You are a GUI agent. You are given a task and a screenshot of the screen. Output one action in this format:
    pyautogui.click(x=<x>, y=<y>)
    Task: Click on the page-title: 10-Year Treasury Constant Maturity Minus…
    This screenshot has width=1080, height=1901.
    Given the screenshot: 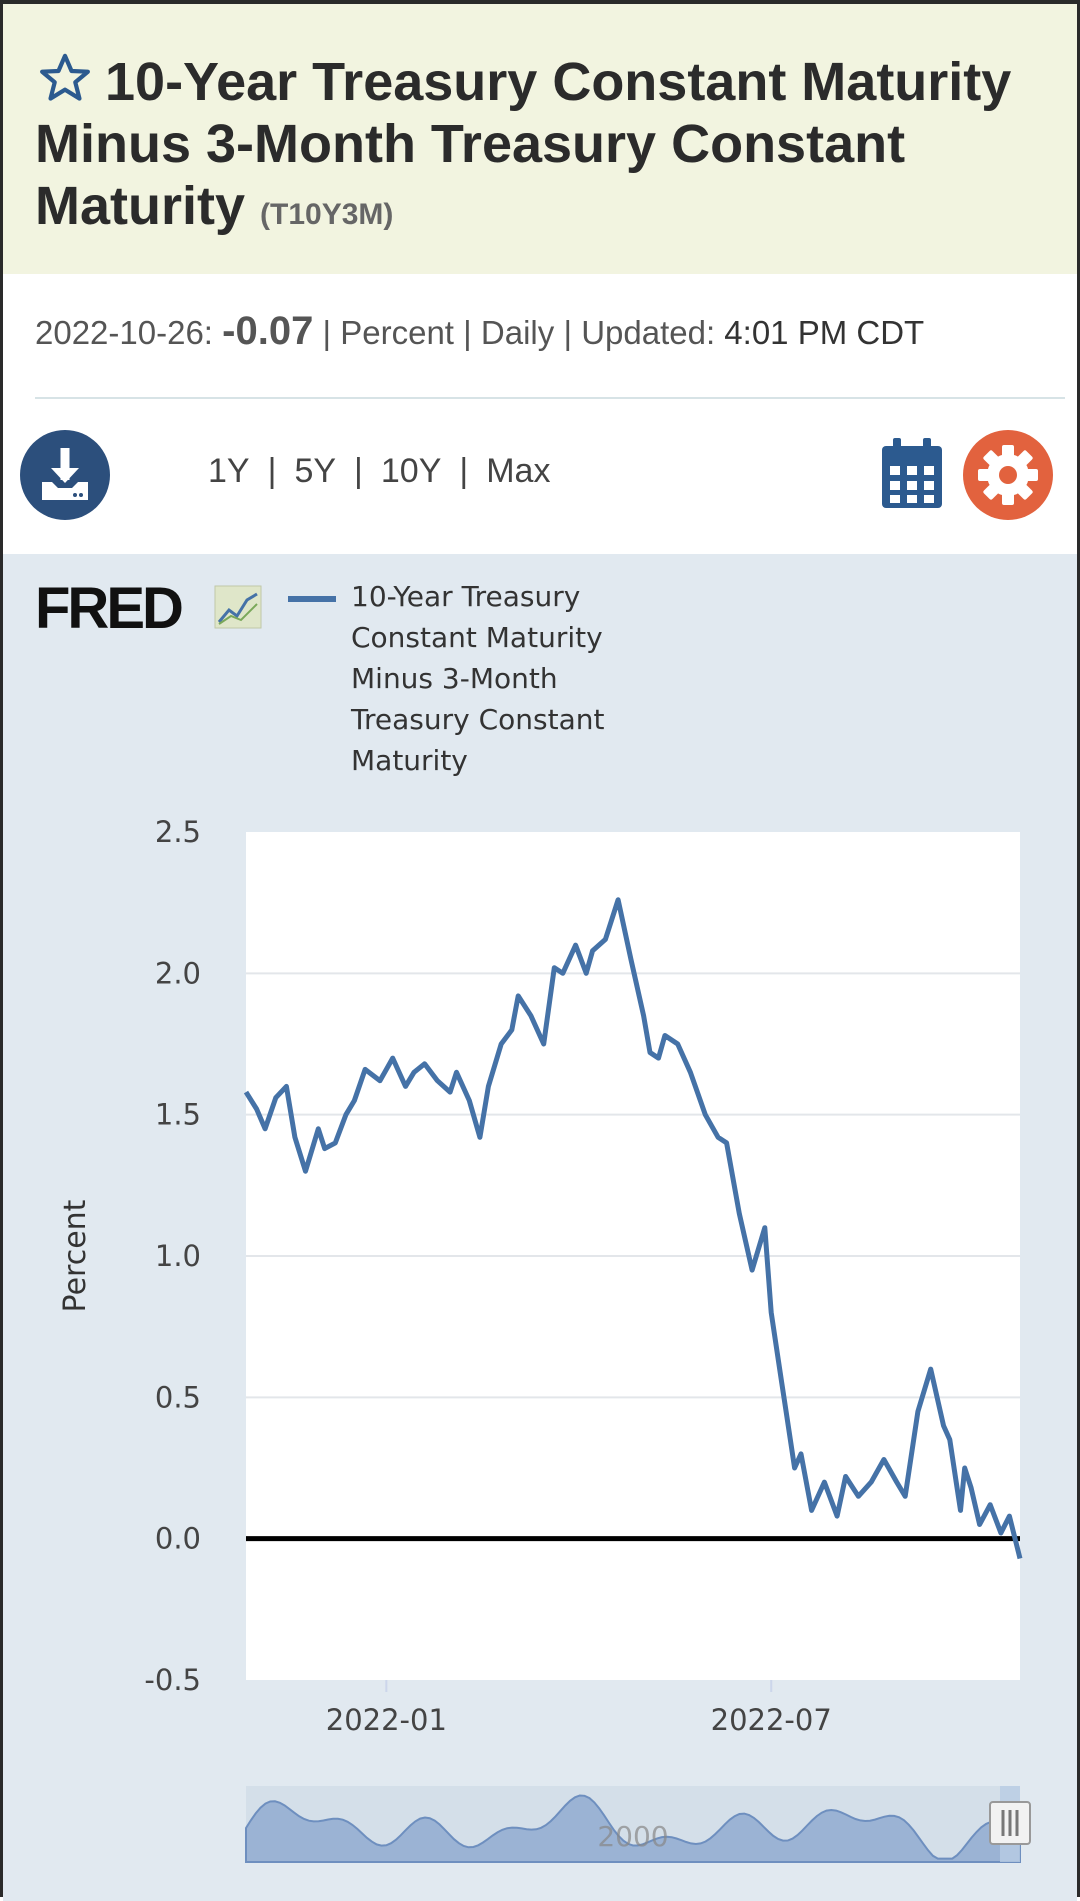 What is the action you would take?
    pyautogui.click(x=545, y=148)
    